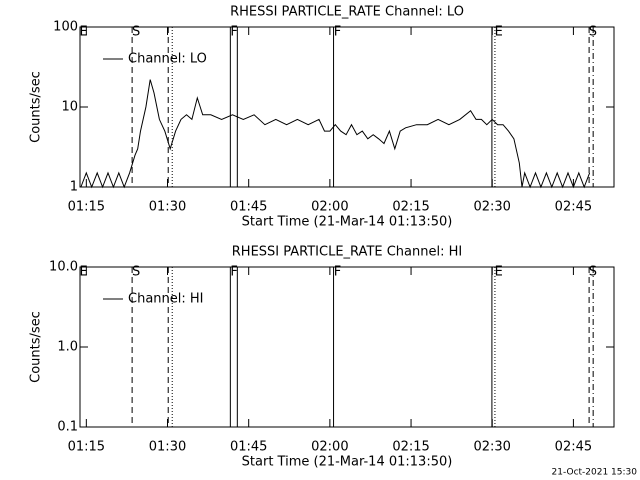 The image size is (640, 480). I want to click on y-tick-label: 1.0, so click(67, 347).